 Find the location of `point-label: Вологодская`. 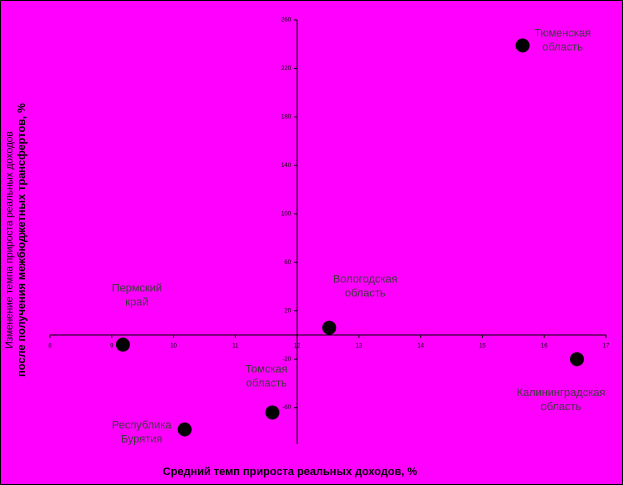

point-label: Вологодская is located at coordinates (365, 280).